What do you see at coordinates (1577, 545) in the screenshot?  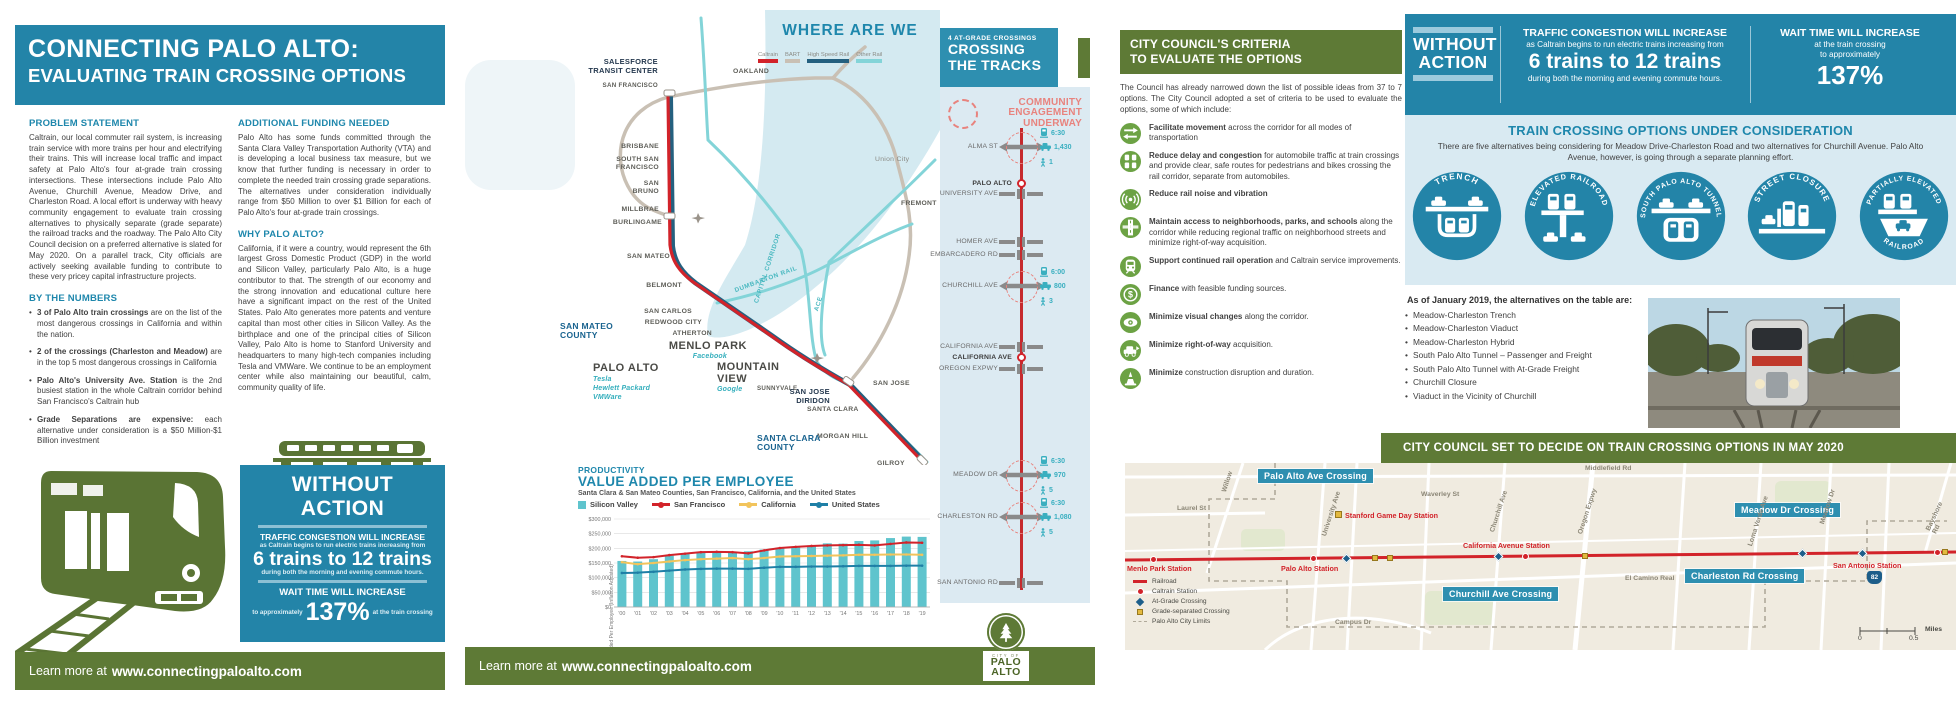 I see `city-limits-line` at bounding box center [1577, 545].